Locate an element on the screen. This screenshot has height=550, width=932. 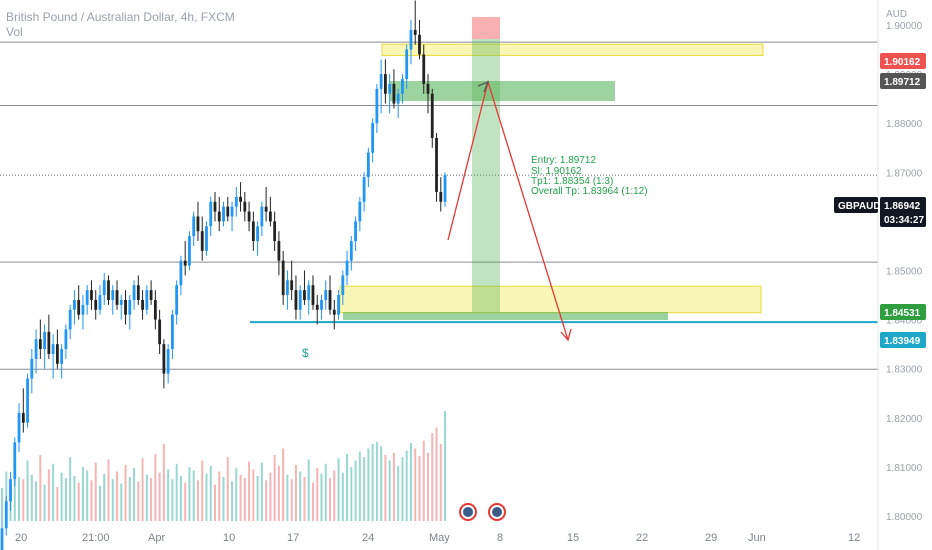
stop-price-tag-bg is located at coordinates (903, 61).